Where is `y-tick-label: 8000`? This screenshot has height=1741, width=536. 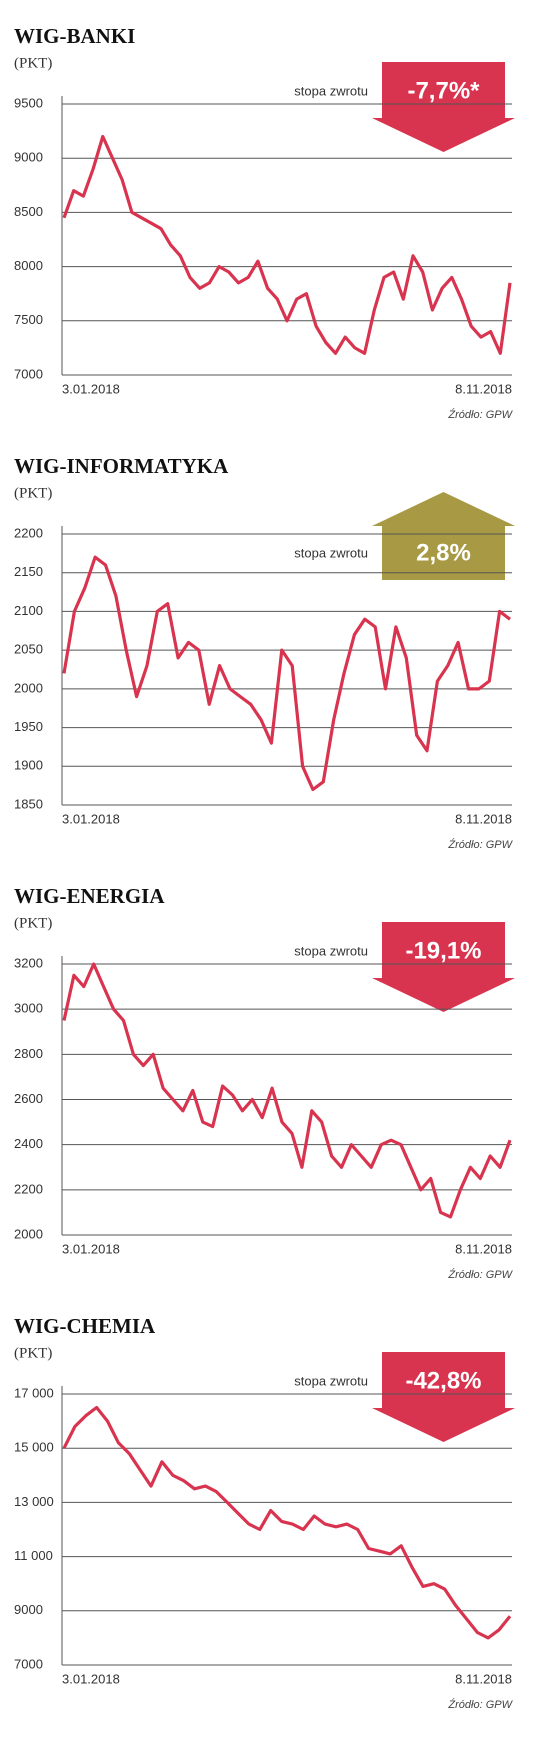 y-tick-label: 8000 is located at coordinates (28, 265).